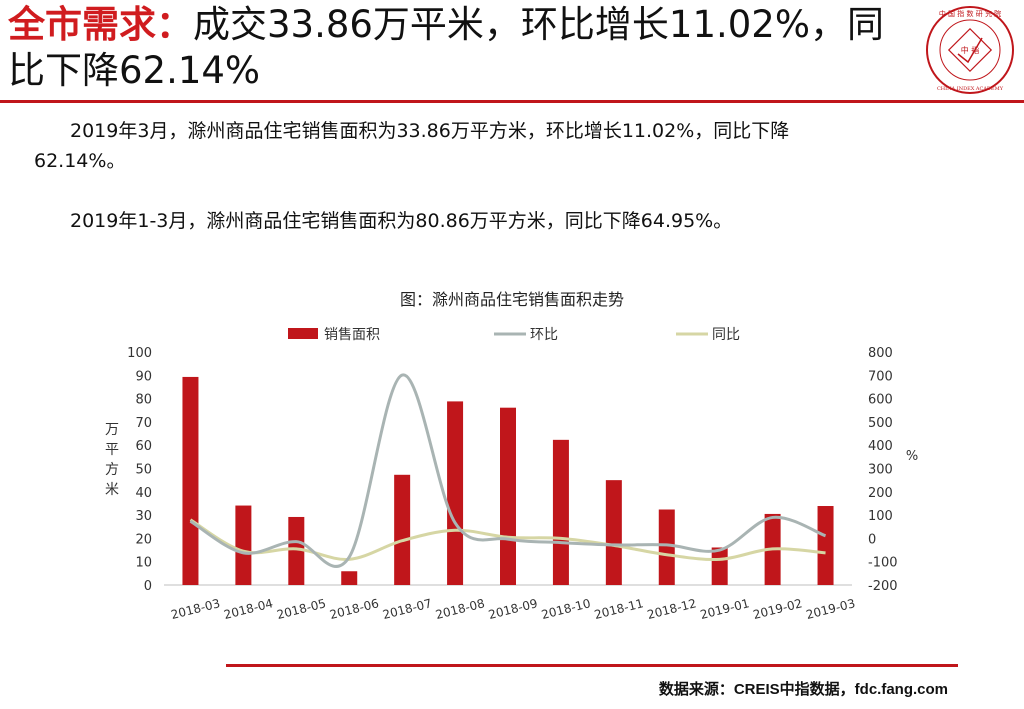 This screenshot has height=709, width=1024. I want to click on y2-tick-label: 300, so click(880, 470).